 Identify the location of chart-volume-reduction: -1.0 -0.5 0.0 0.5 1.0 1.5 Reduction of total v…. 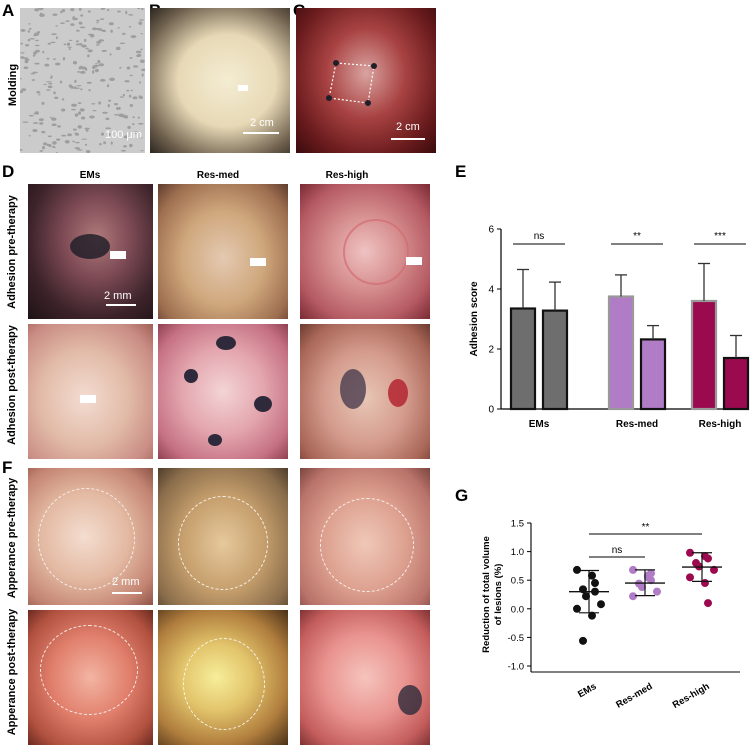
(610, 615).